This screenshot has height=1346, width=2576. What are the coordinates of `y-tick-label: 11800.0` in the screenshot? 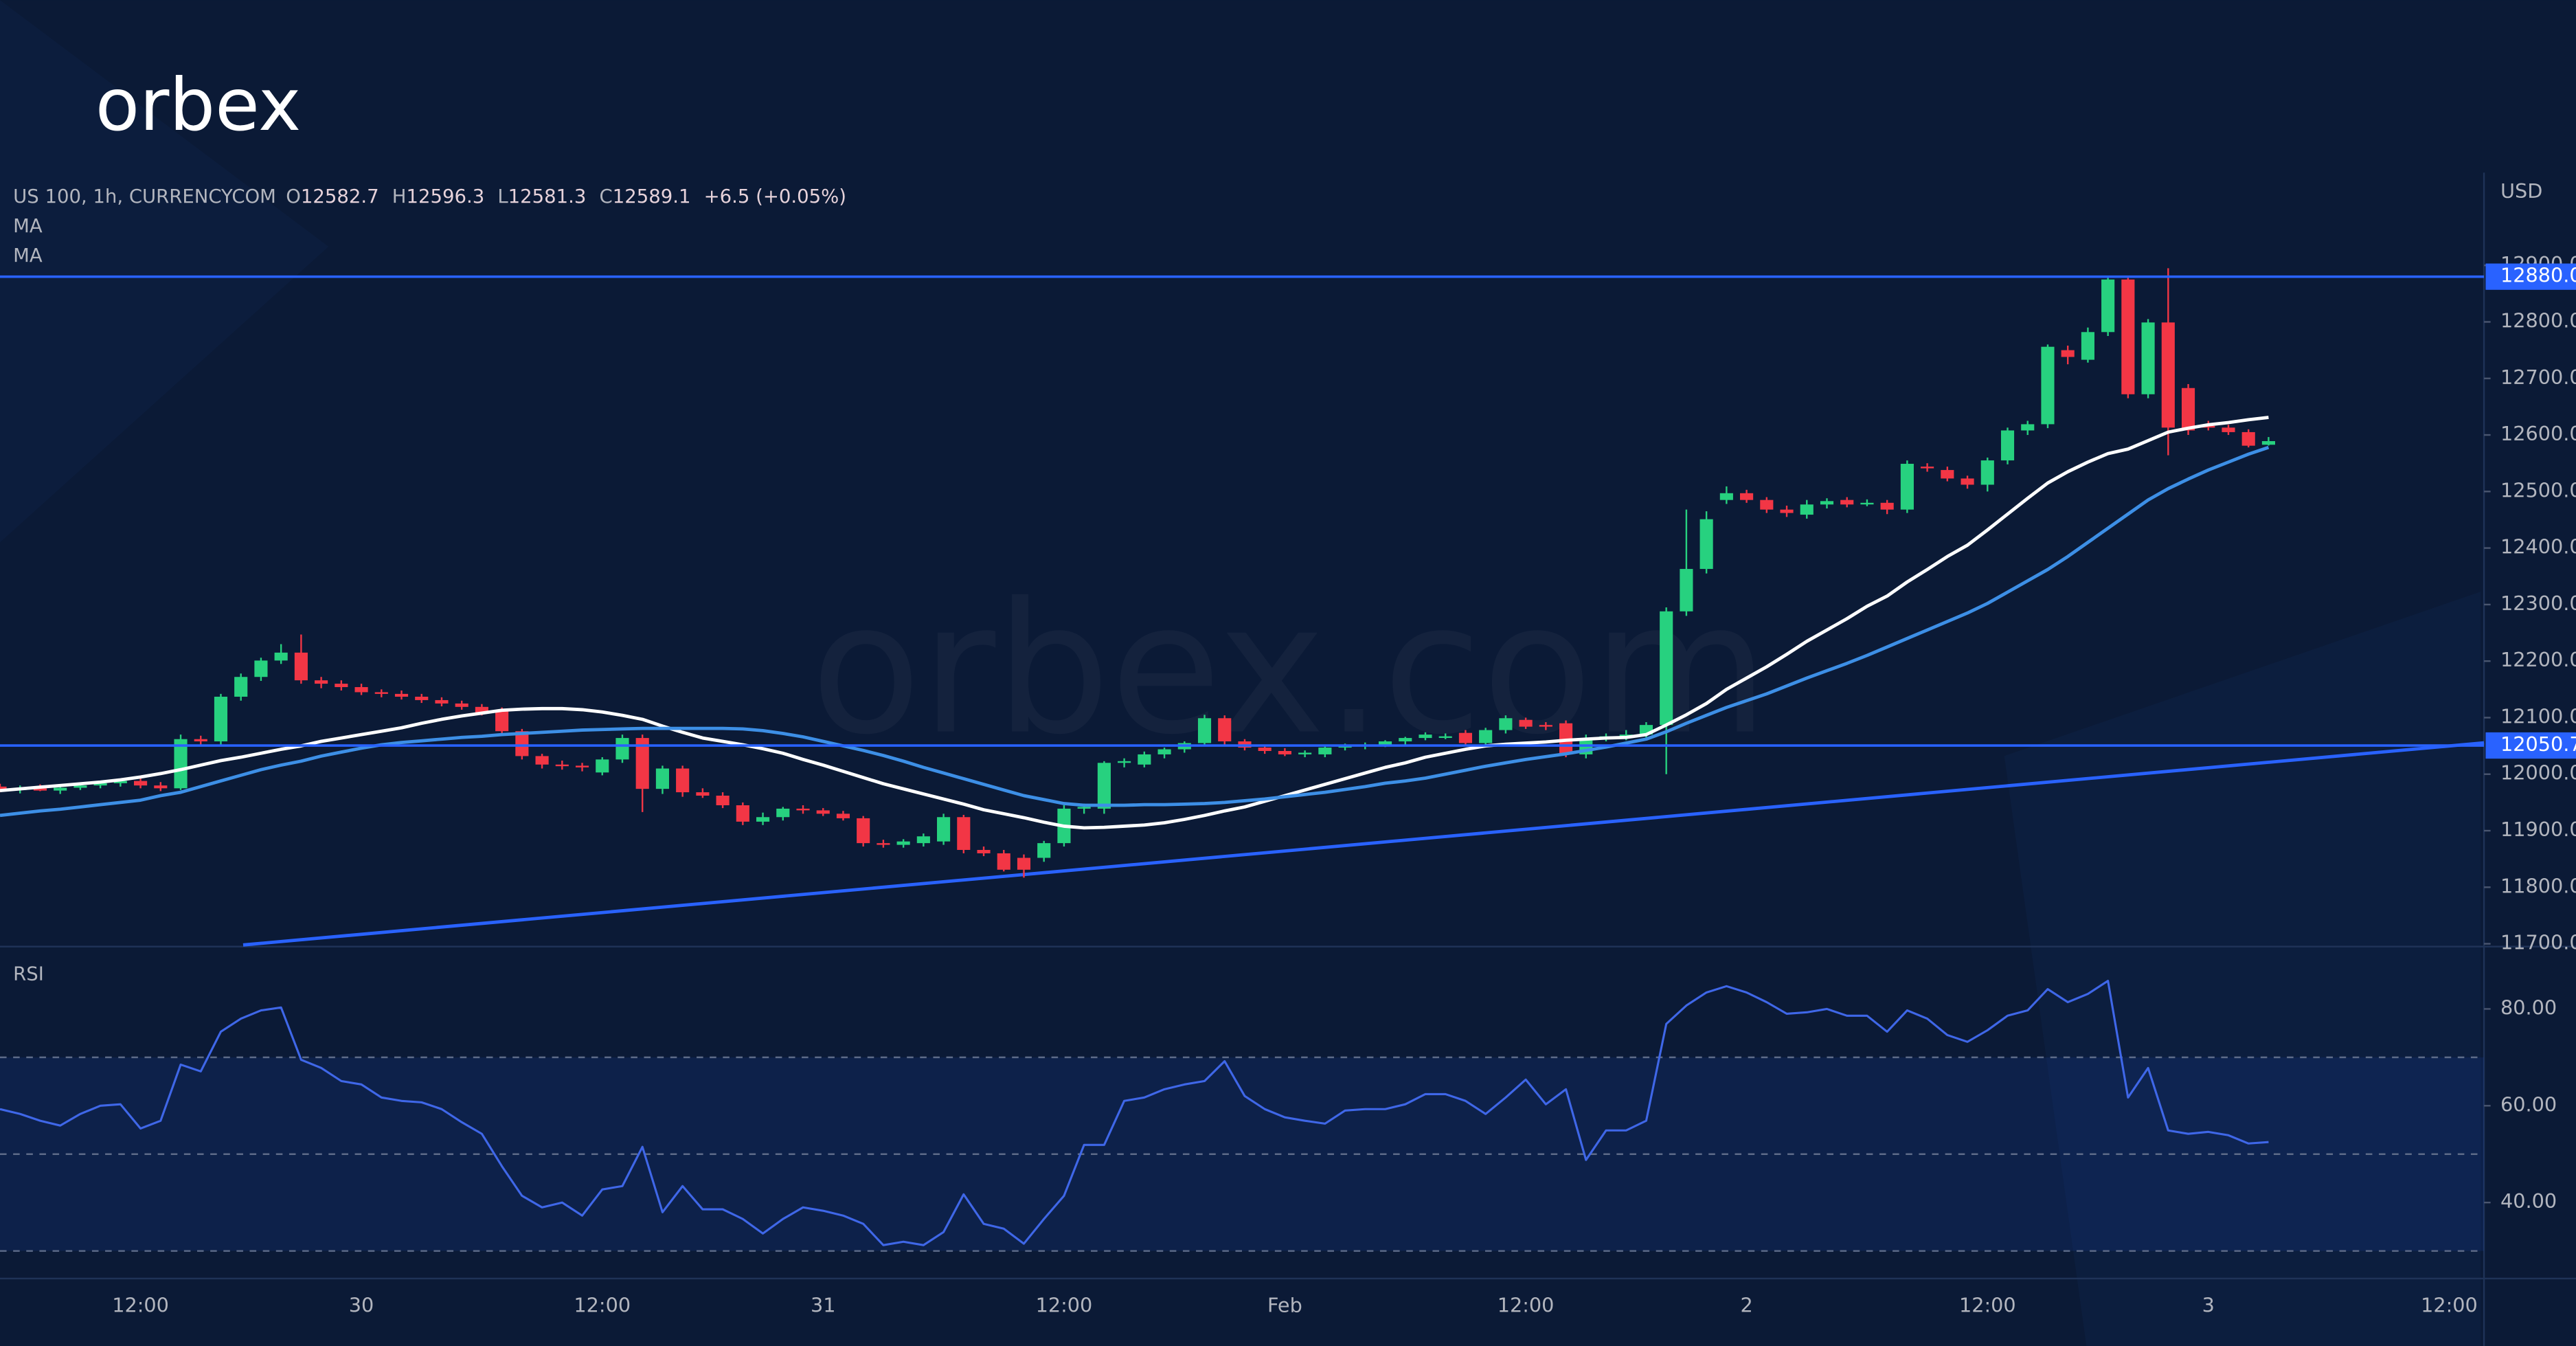 It's located at (2538, 885).